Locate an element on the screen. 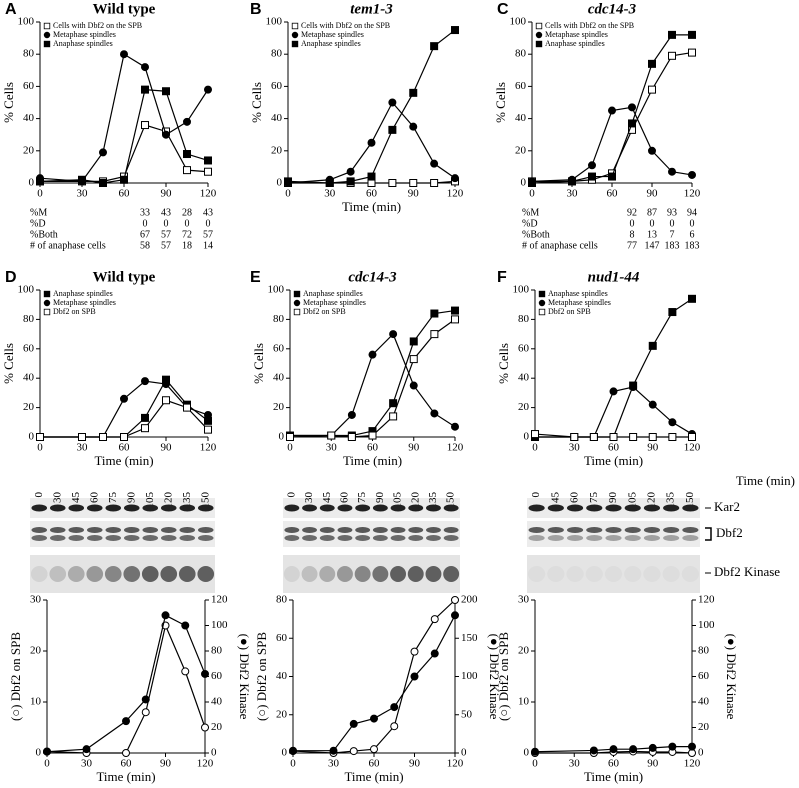 Image resolution: width=799 pixels, height=788 pixels. y-tick-label: 100 is located at coordinates (26, 22).